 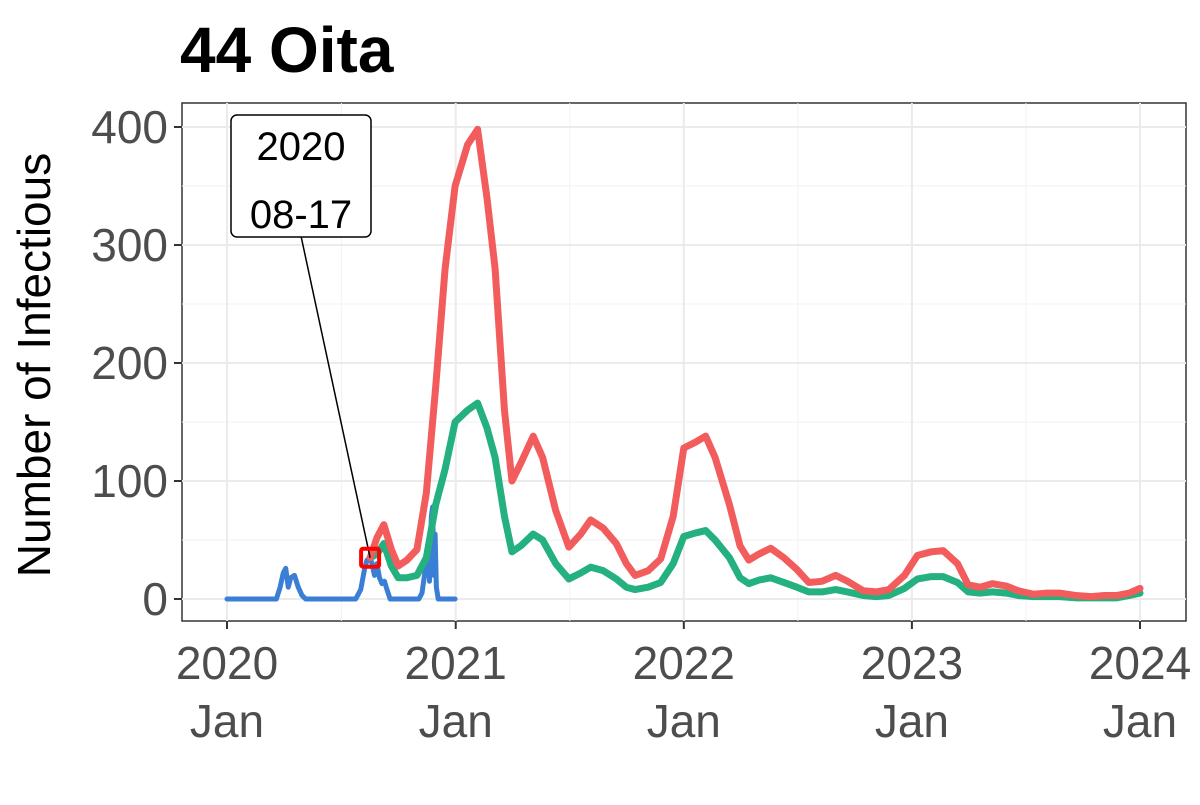 I want to click on annotation-leader-line, so click(x=335, y=396).